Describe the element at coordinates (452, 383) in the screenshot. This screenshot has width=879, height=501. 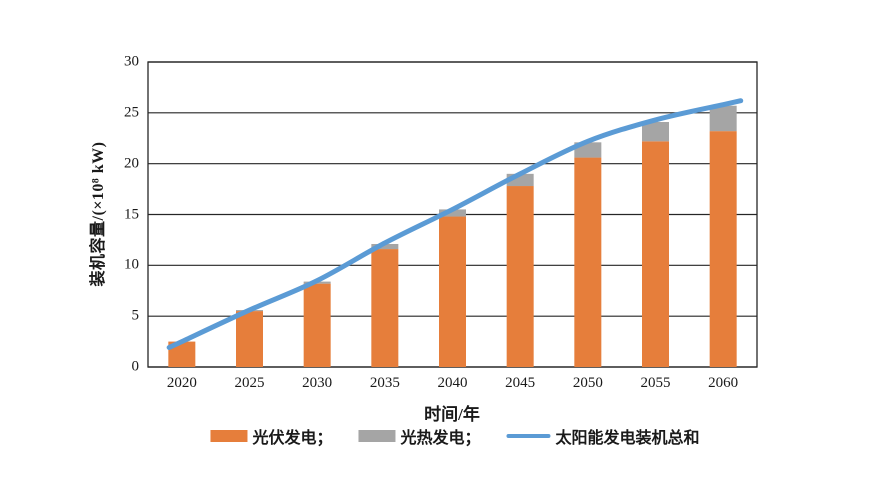
I see `x-tick-label: 2040` at that location.